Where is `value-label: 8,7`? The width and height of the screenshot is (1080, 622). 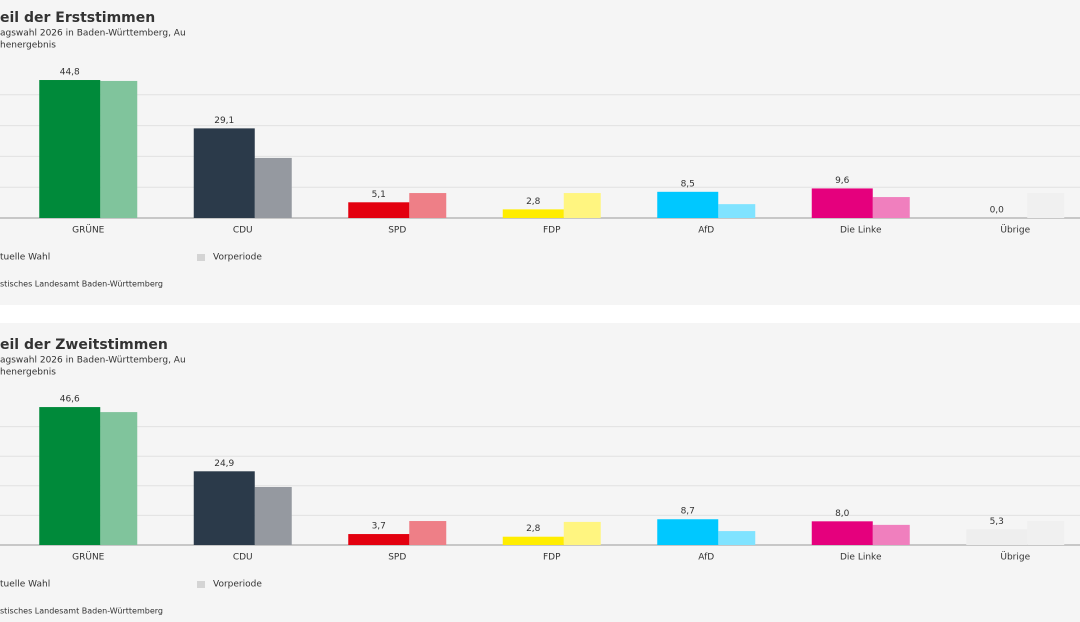
value-label: 8,7 is located at coordinates (688, 512).